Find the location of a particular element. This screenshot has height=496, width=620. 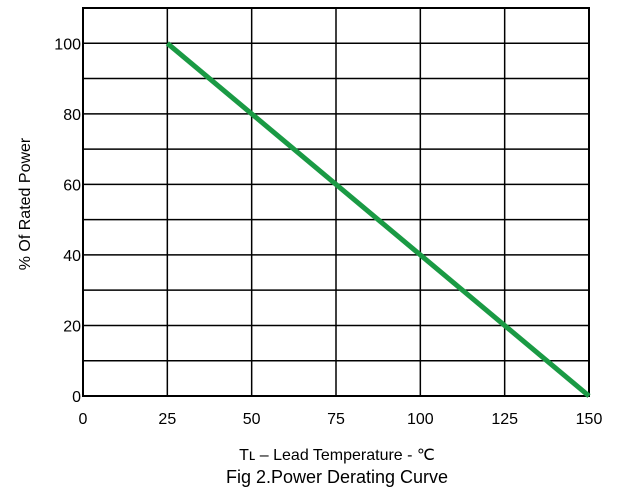

y-tick-label: 100 is located at coordinates (67, 44).